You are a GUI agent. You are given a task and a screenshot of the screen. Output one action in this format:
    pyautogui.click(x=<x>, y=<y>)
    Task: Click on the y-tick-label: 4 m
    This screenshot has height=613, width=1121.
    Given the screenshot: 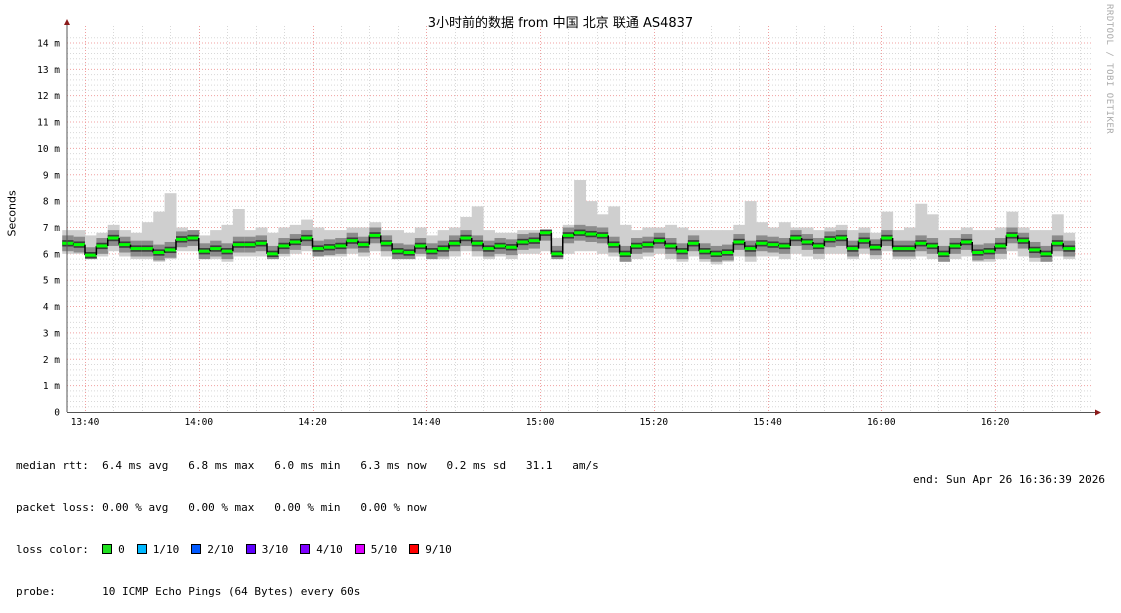 What is the action you would take?
    pyautogui.click(x=51, y=307)
    